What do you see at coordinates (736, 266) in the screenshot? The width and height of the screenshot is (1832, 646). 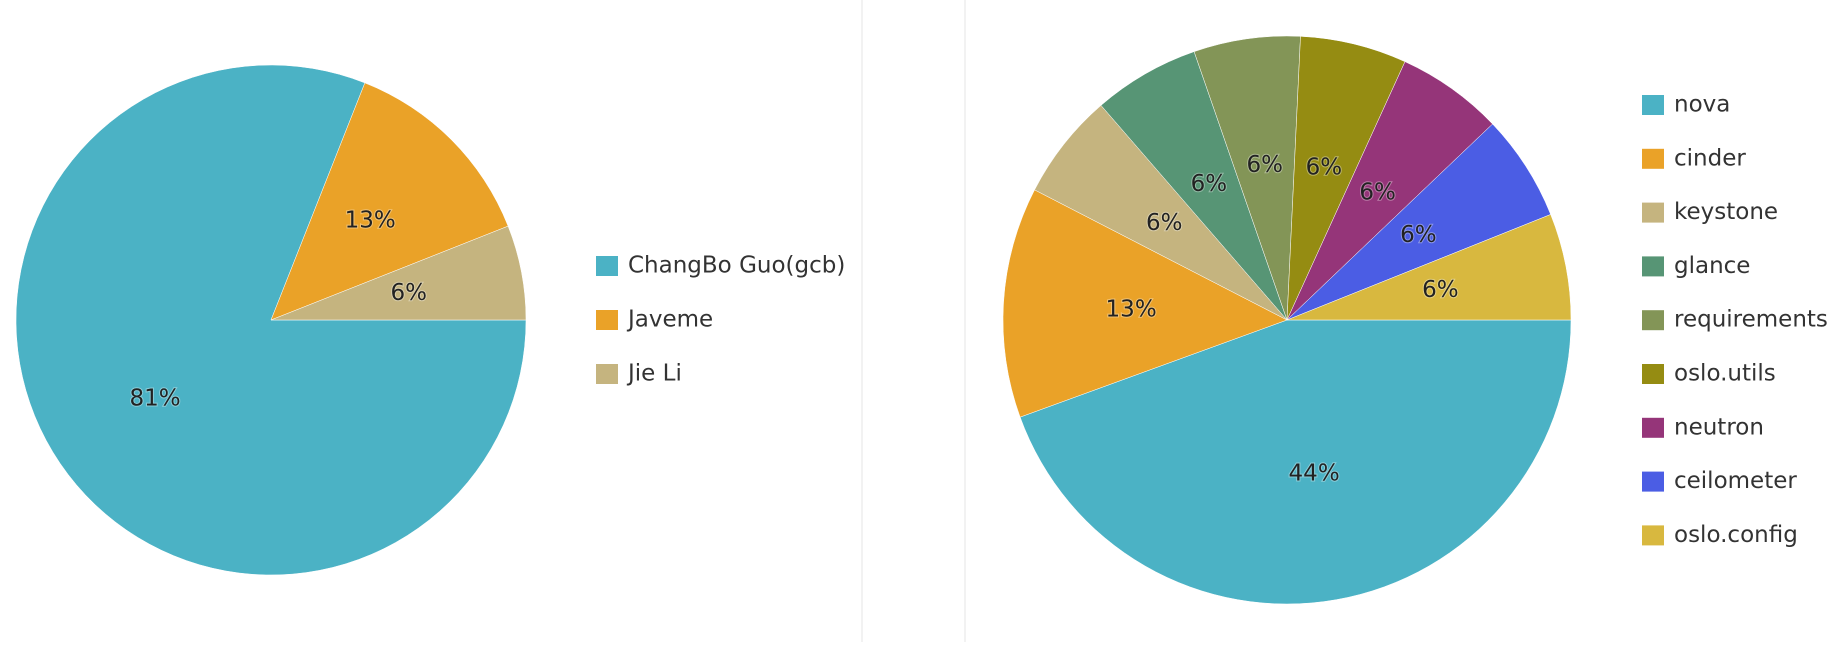 I see `legend-label: ChangBo Guo(gcb)` at bounding box center [736, 266].